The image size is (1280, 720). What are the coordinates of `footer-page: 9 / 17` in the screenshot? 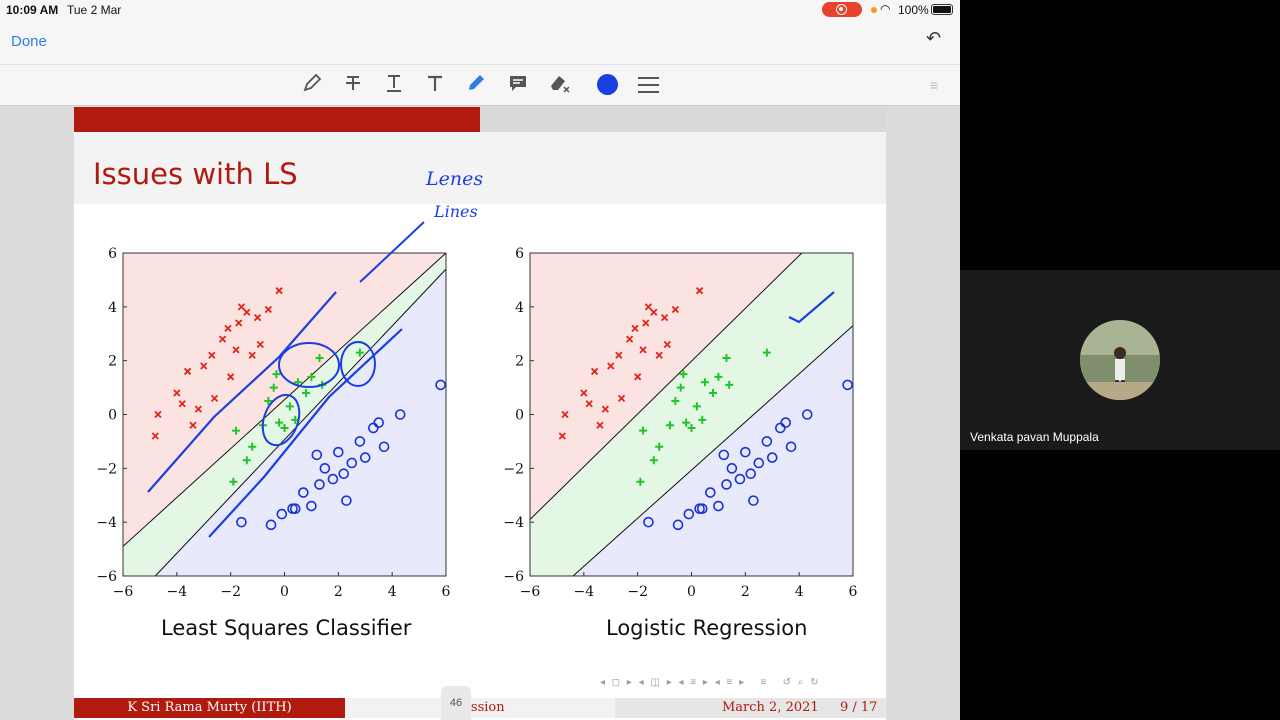 It's located at (859, 707).